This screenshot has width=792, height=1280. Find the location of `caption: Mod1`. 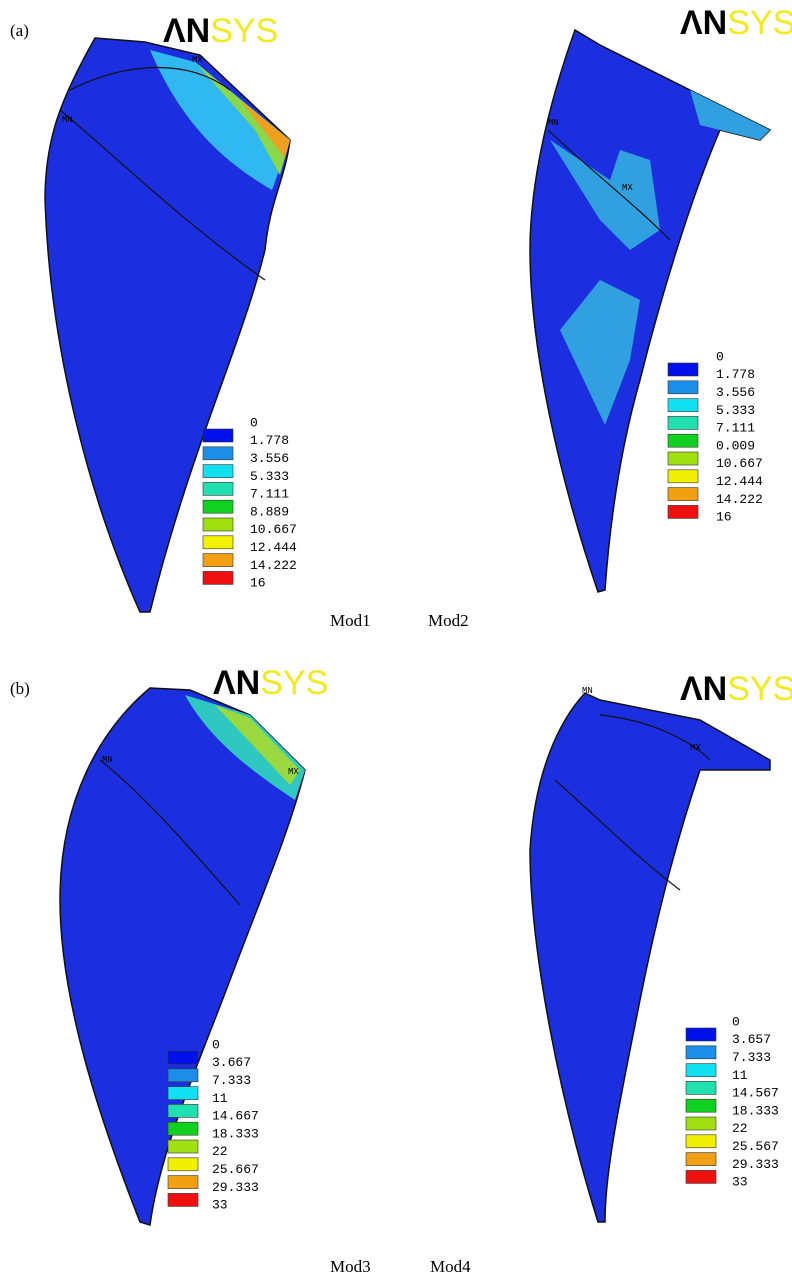

caption: Mod1 is located at coordinates (350, 620).